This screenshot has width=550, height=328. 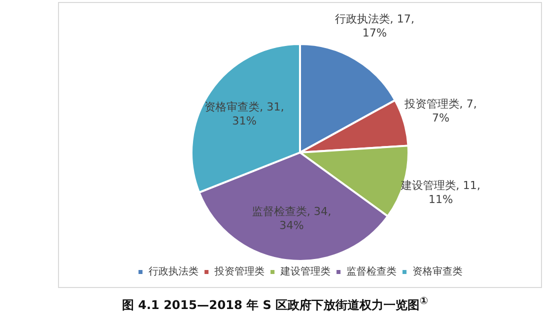 What do you see at coordinates (239, 272) in the screenshot?
I see `legend-label: 投资管理类` at bounding box center [239, 272].